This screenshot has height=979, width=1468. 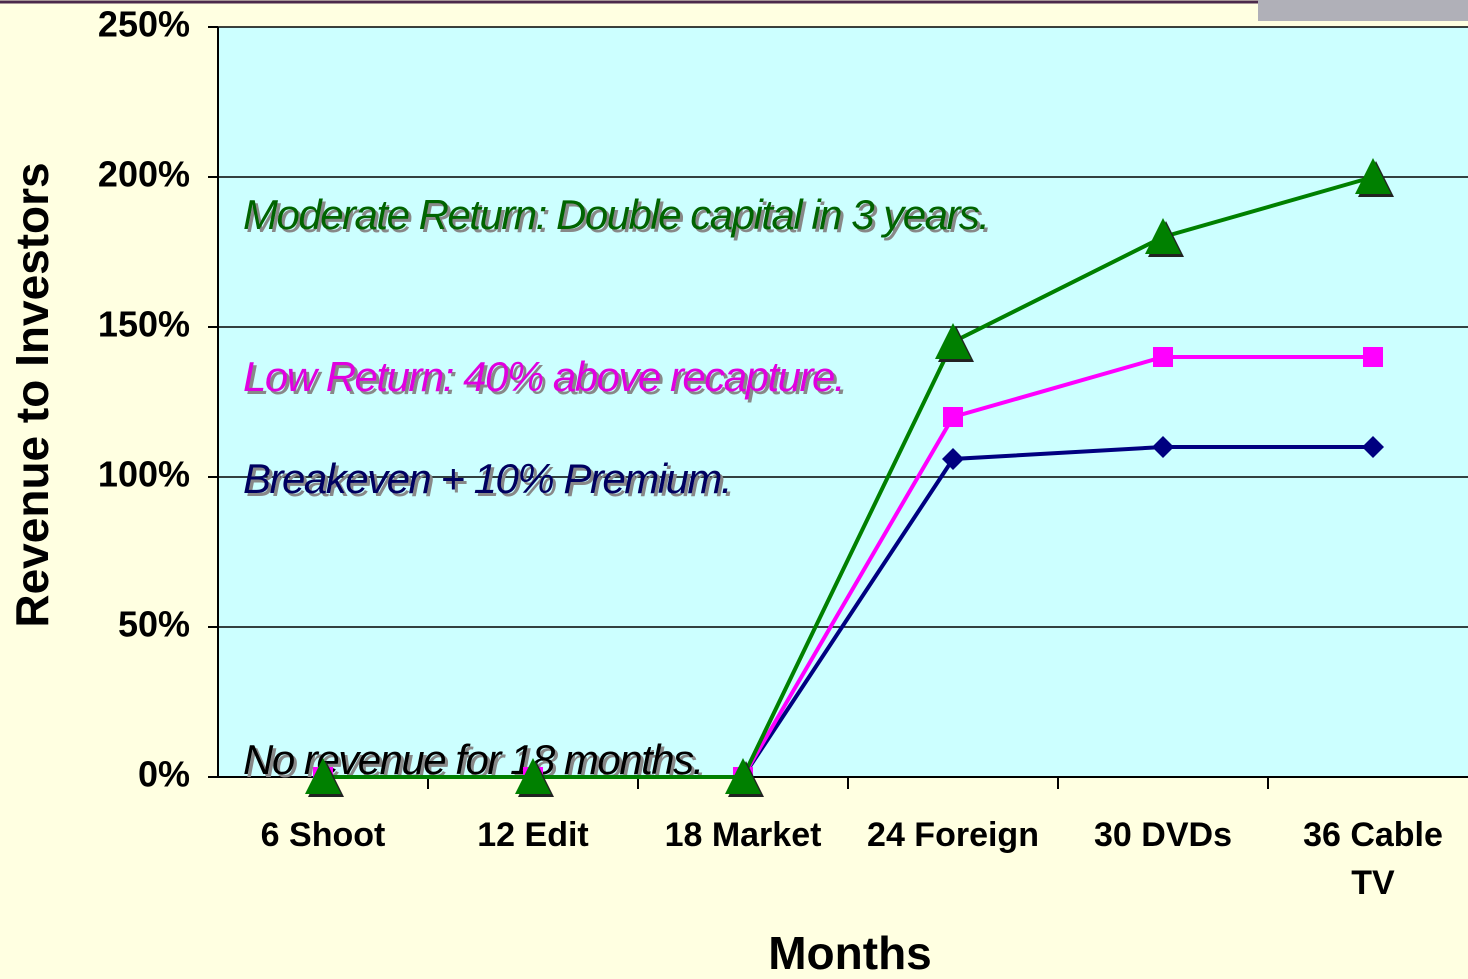 What do you see at coordinates (154, 624) in the screenshot?
I see `y-tick-label: 50%` at bounding box center [154, 624].